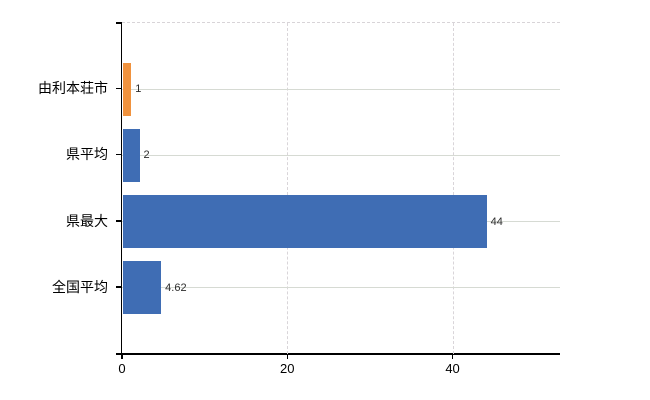 This screenshot has width=650, height=400. What do you see at coordinates (176, 287) in the screenshot?
I see `bar-value-label: 4.62` at bounding box center [176, 287].